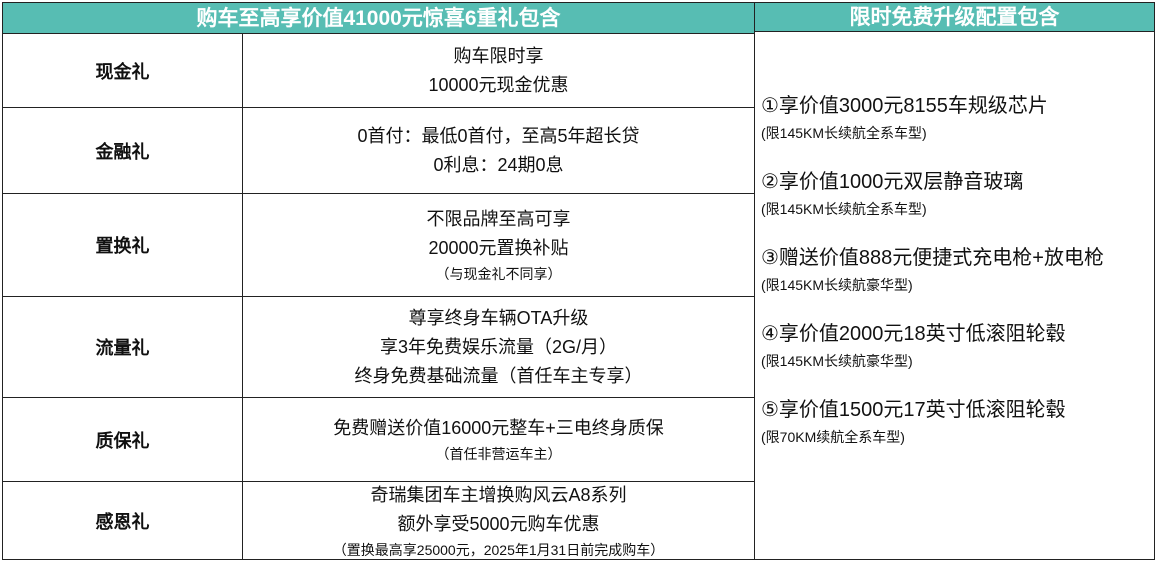 This screenshot has height=564, width=1159. I want to click on gift-line: 10000元现金优惠, so click(498, 84).